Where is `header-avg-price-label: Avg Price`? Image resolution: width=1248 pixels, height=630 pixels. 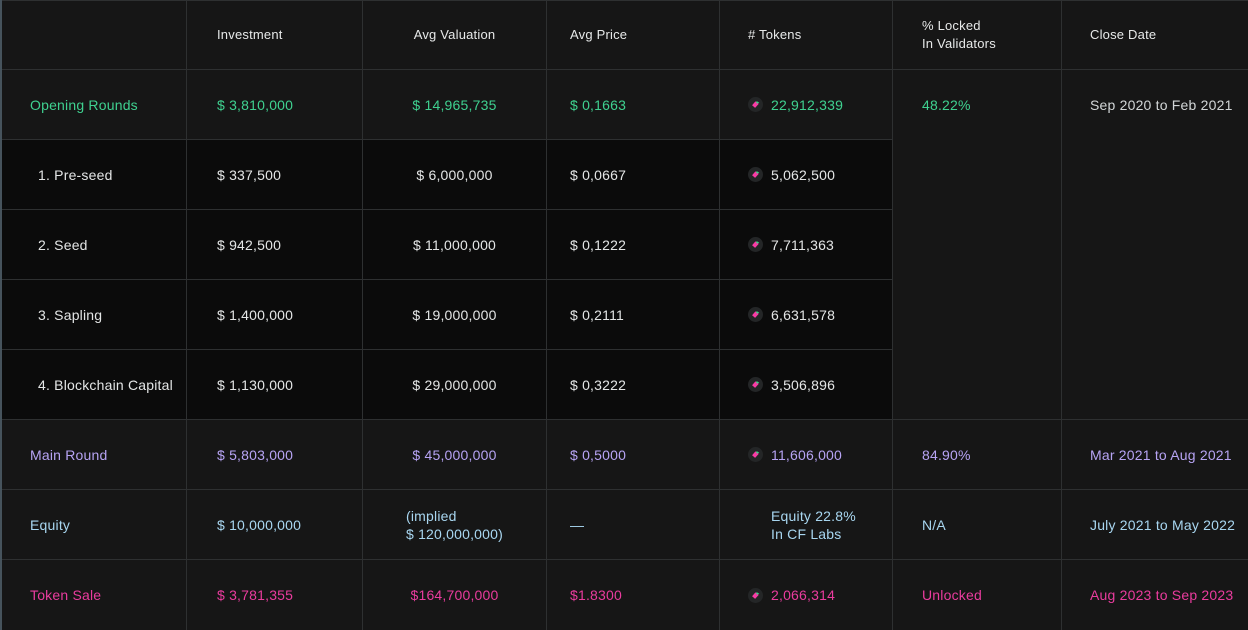
header-avg-price-label: Avg Price is located at coordinates (599, 34).